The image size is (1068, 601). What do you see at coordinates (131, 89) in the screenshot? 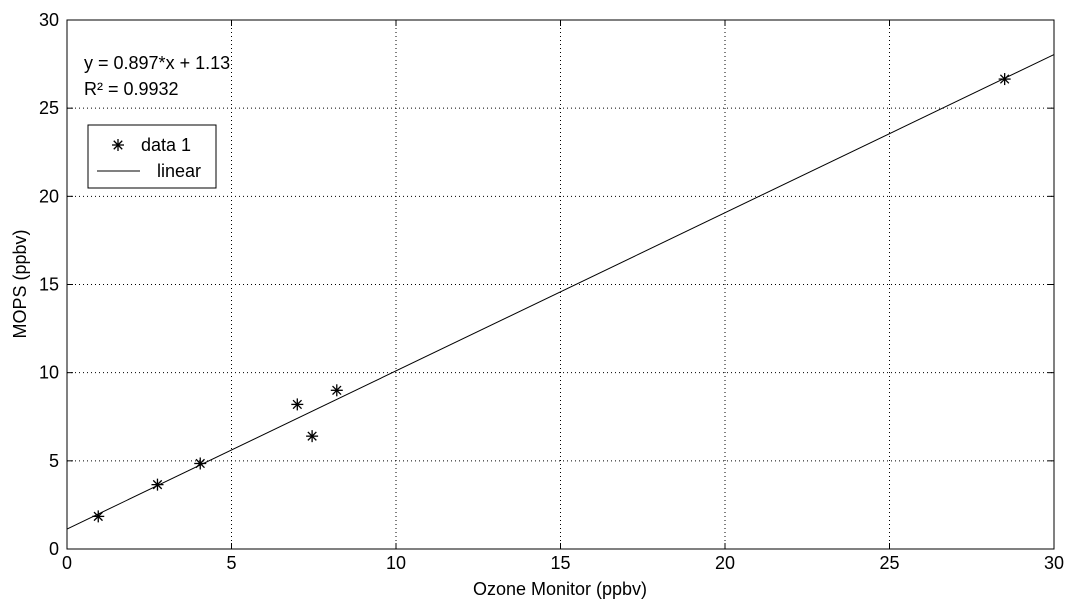
I see `r-squared-annotation: R² = 0.9932` at bounding box center [131, 89].